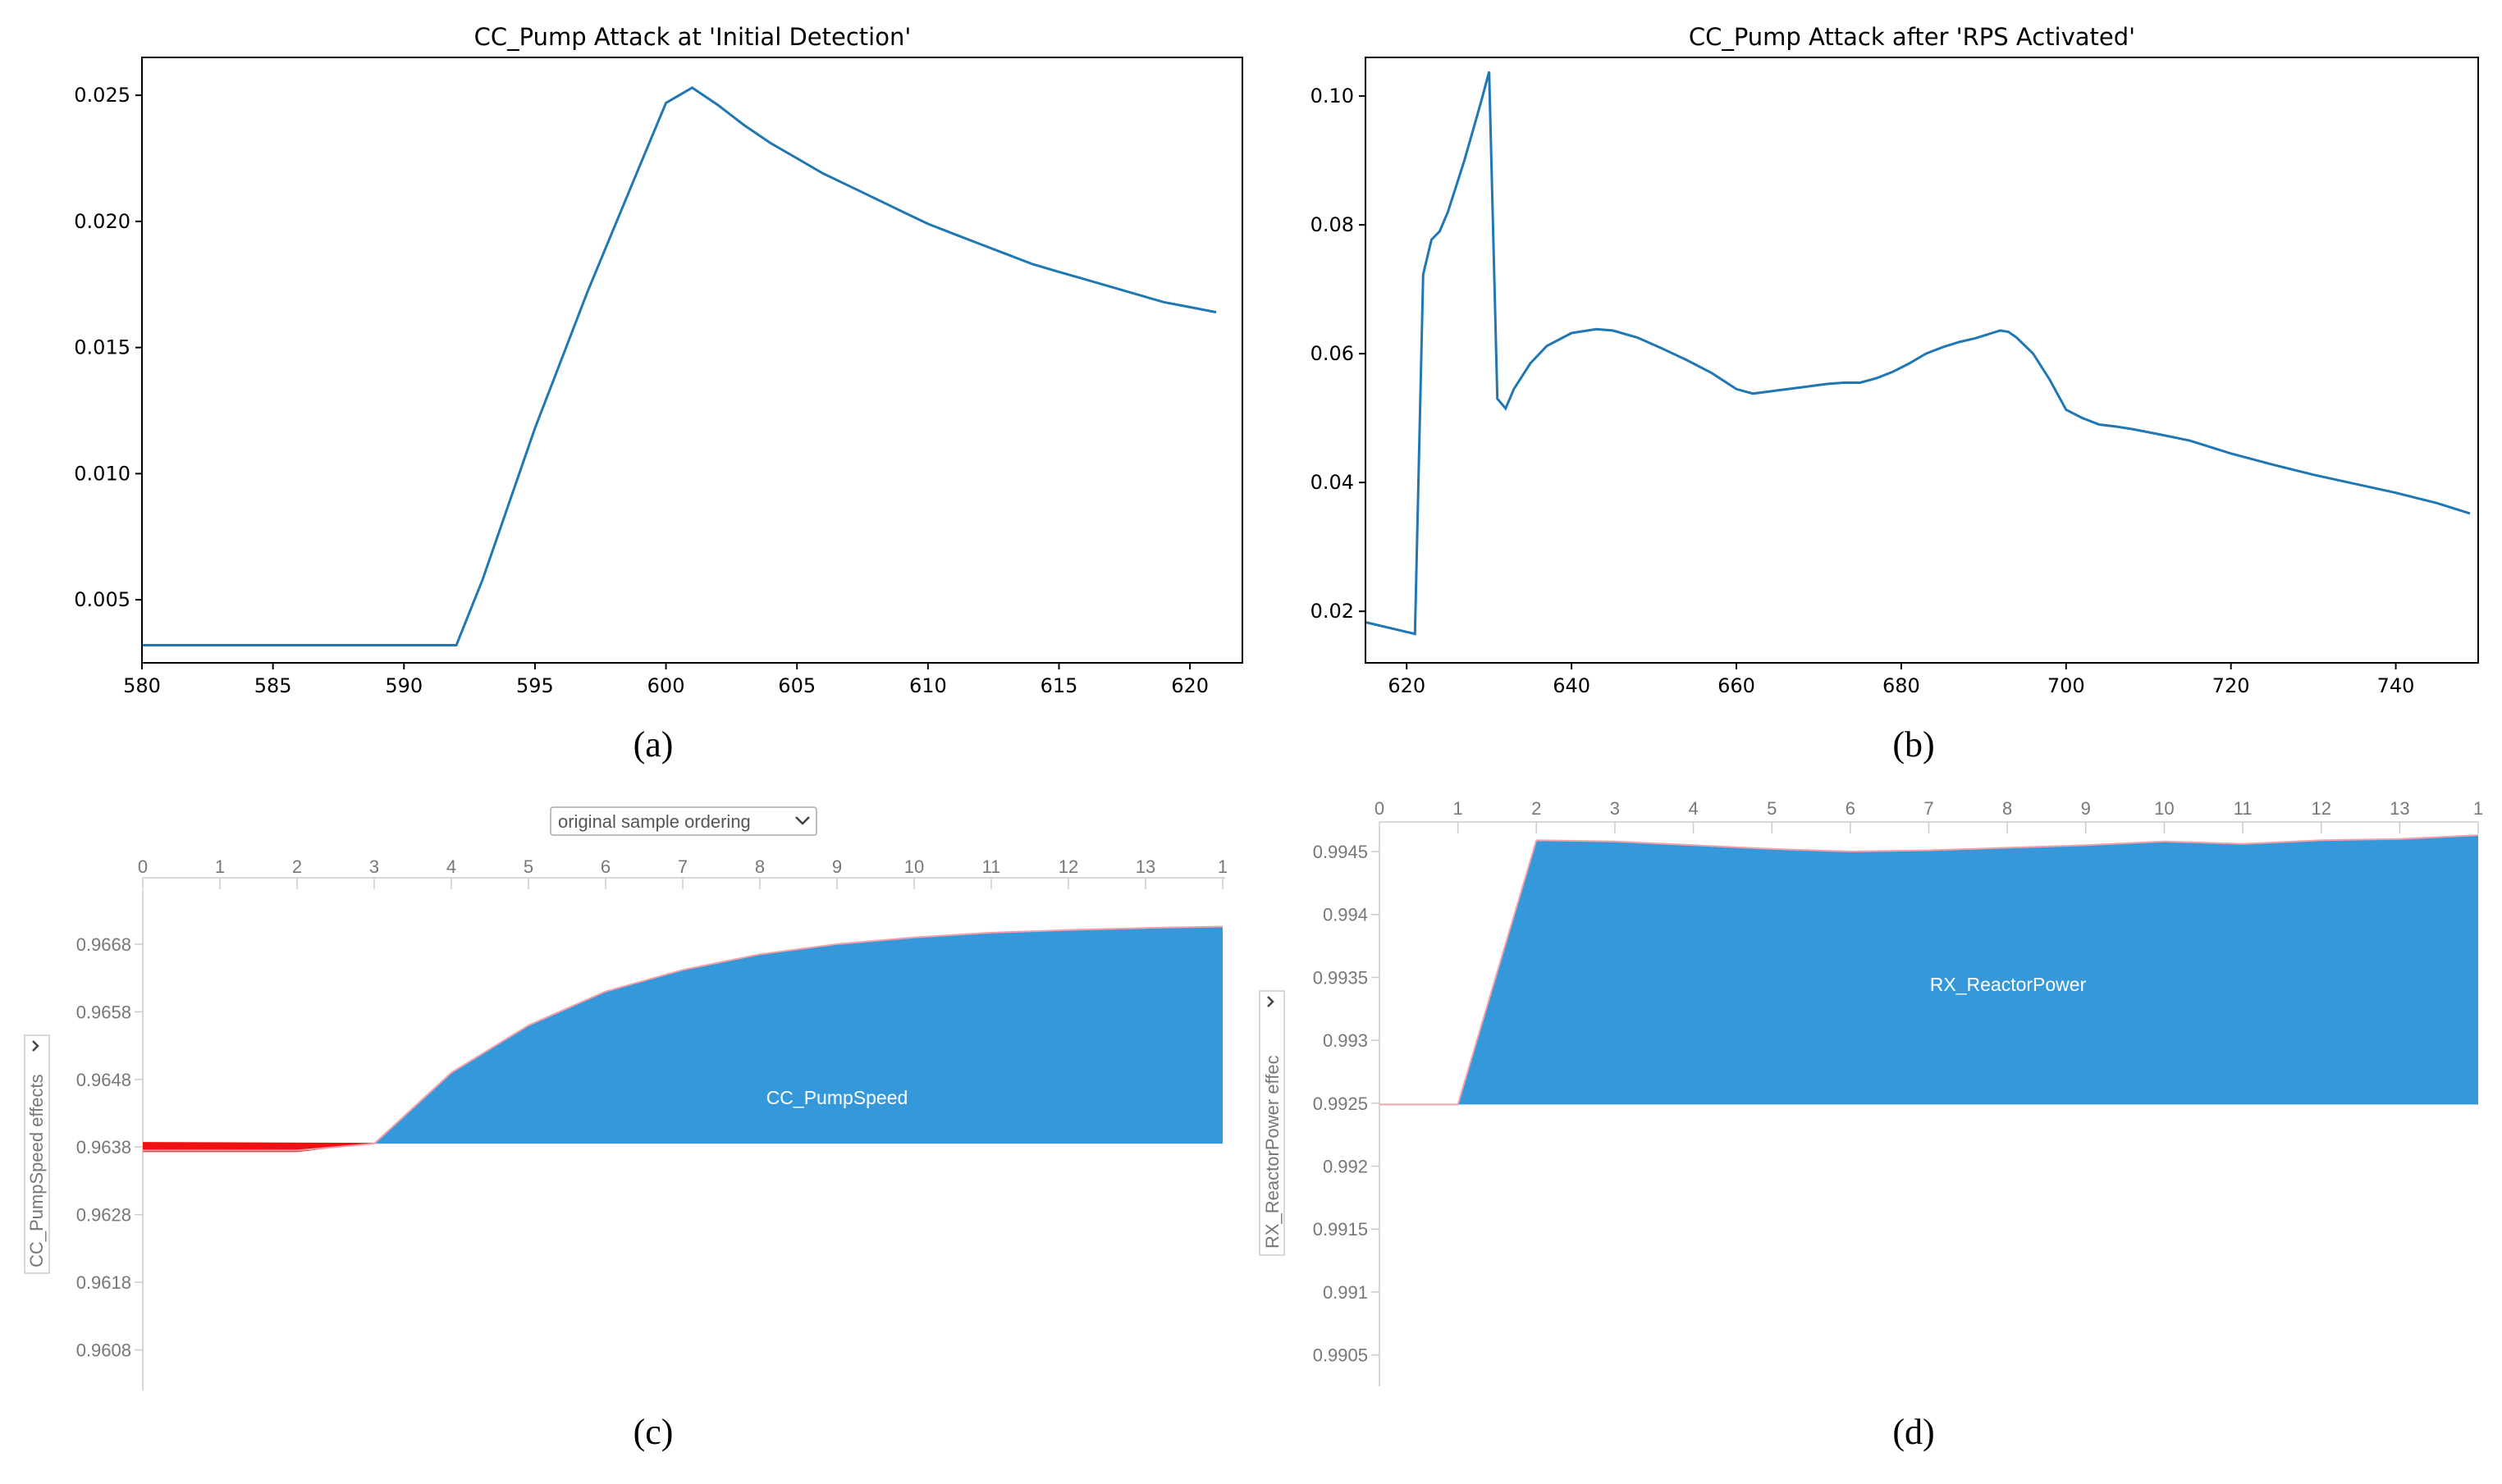  I want to click on panel-a-ytick-label: 0.020, so click(102, 222).